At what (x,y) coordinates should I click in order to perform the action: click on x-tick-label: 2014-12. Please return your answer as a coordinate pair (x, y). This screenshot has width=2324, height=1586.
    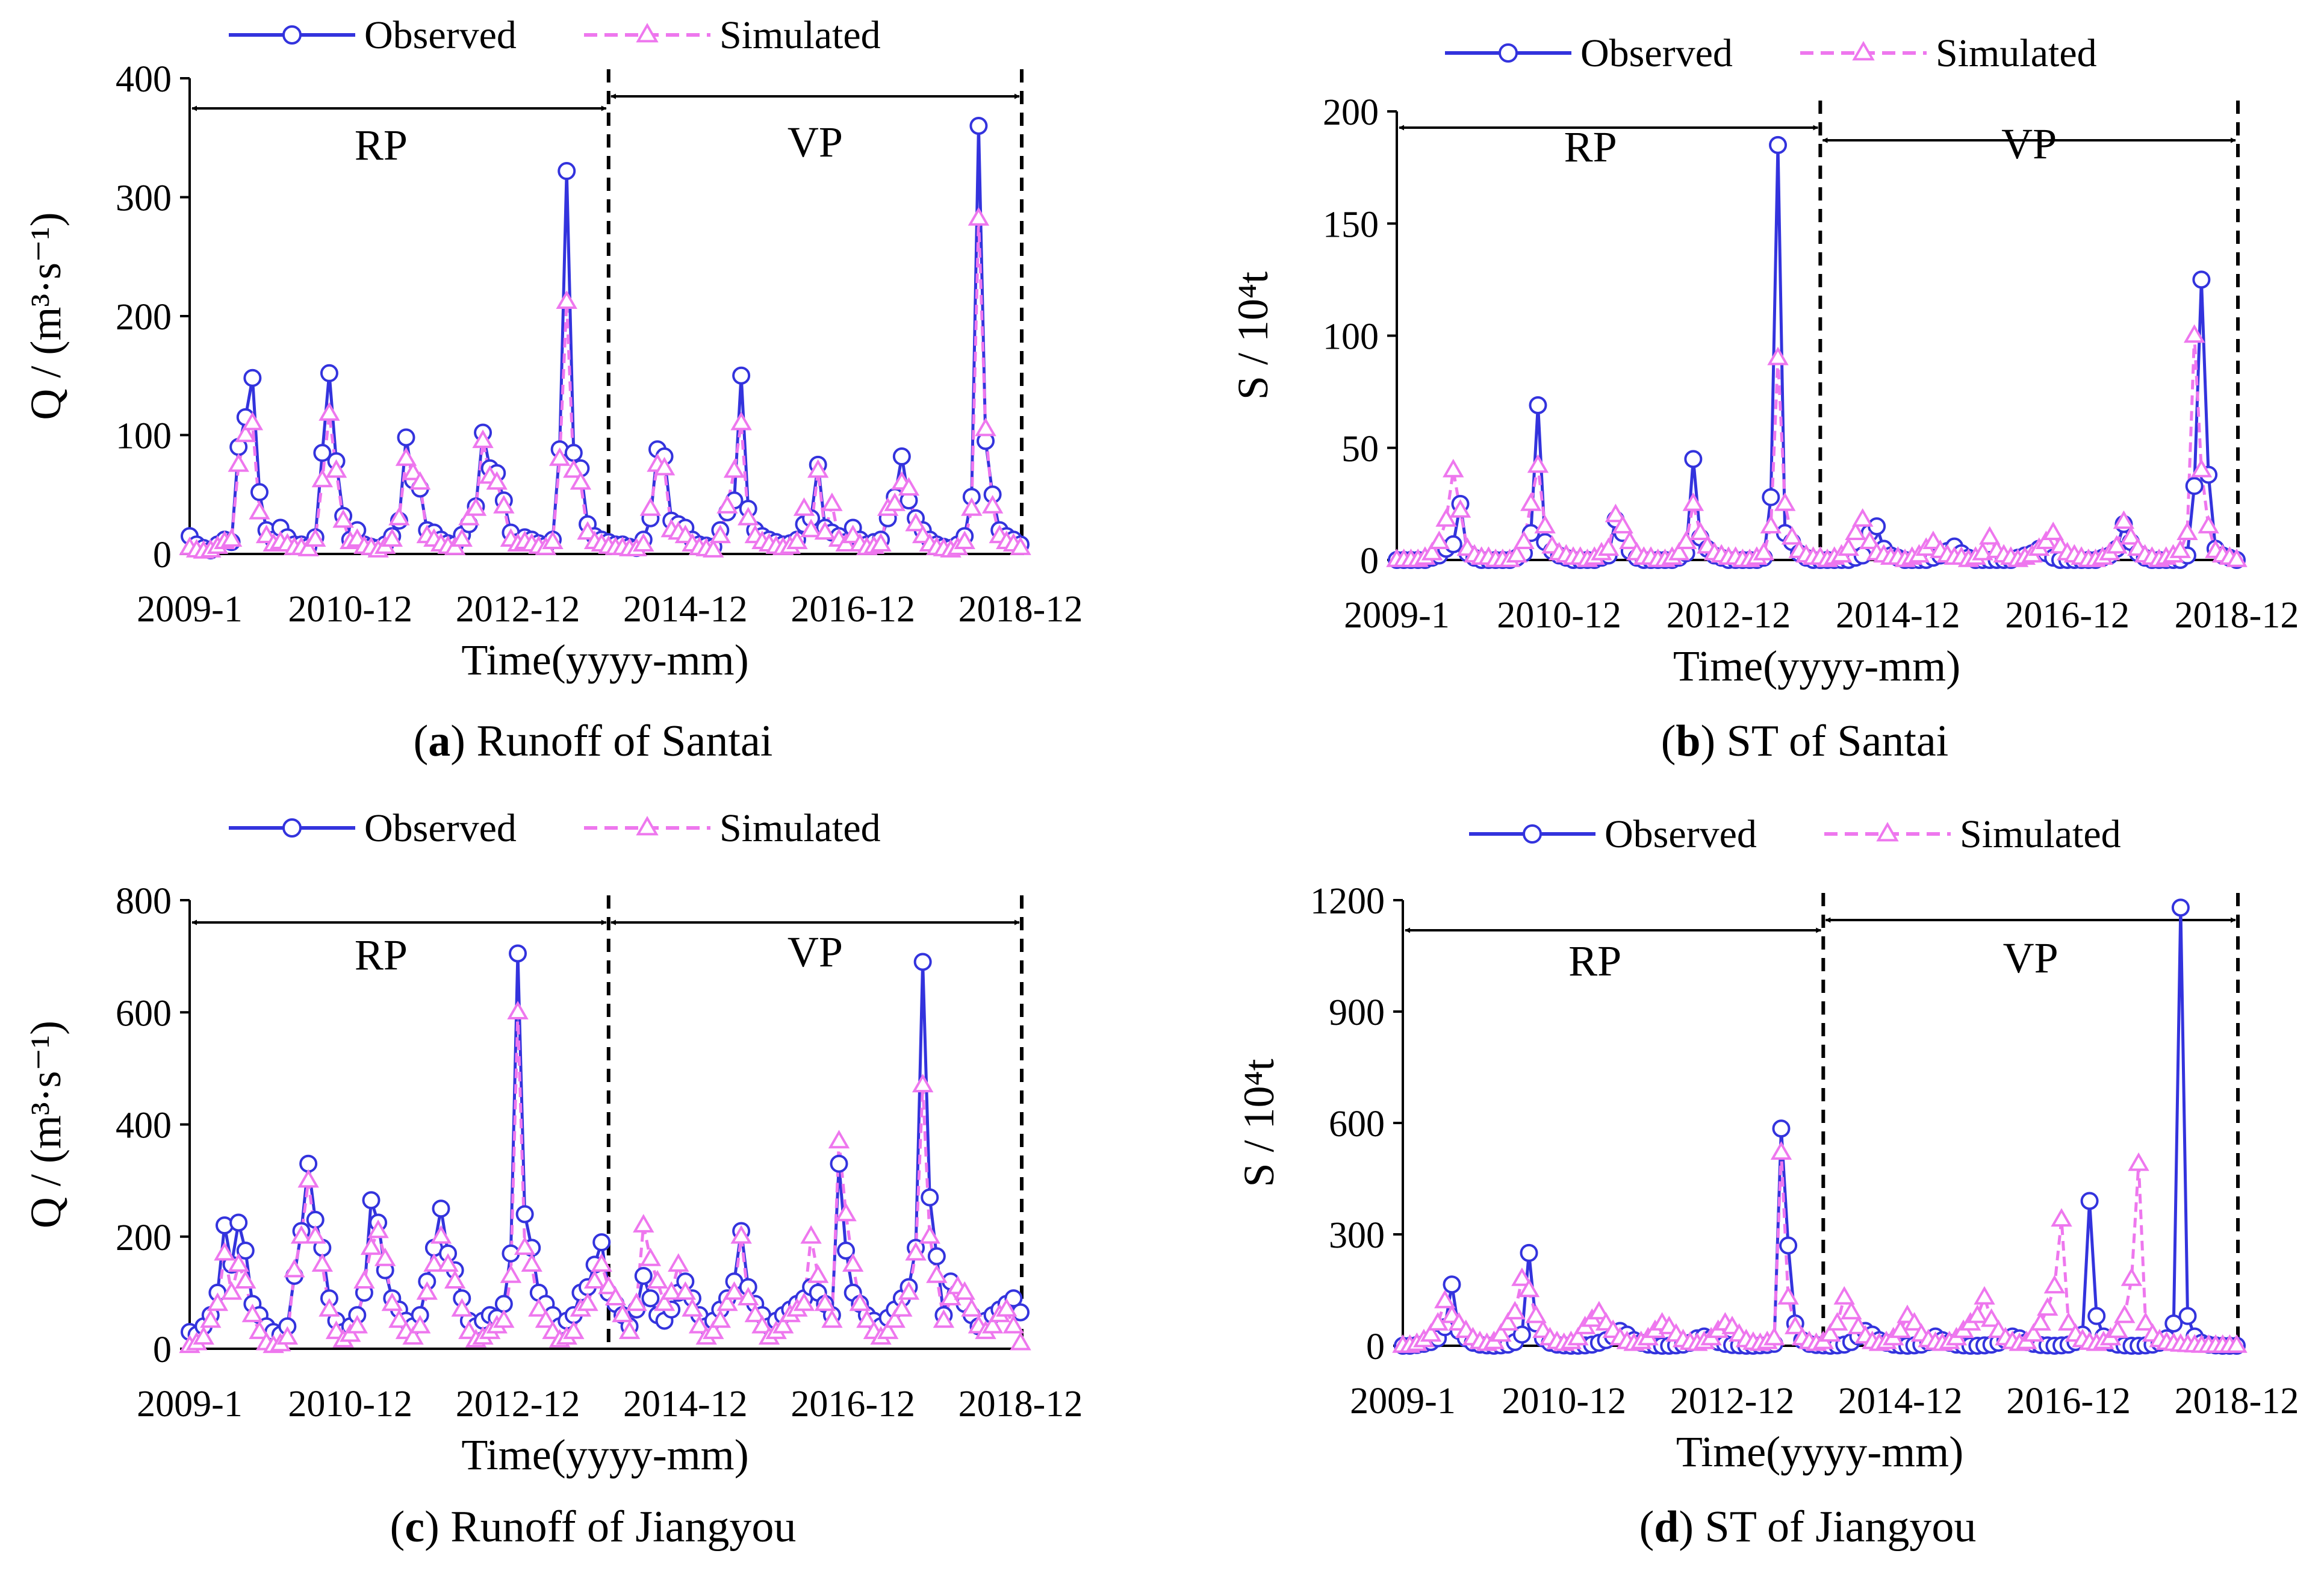
    Looking at the image, I should click on (1900, 1401).